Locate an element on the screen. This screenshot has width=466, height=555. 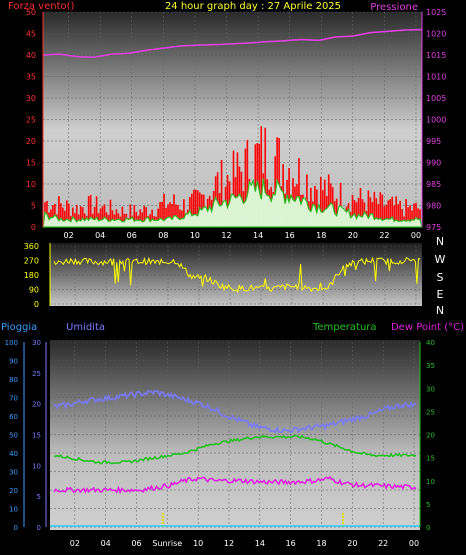
time-tick-label: 16 is located at coordinates (291, 543).